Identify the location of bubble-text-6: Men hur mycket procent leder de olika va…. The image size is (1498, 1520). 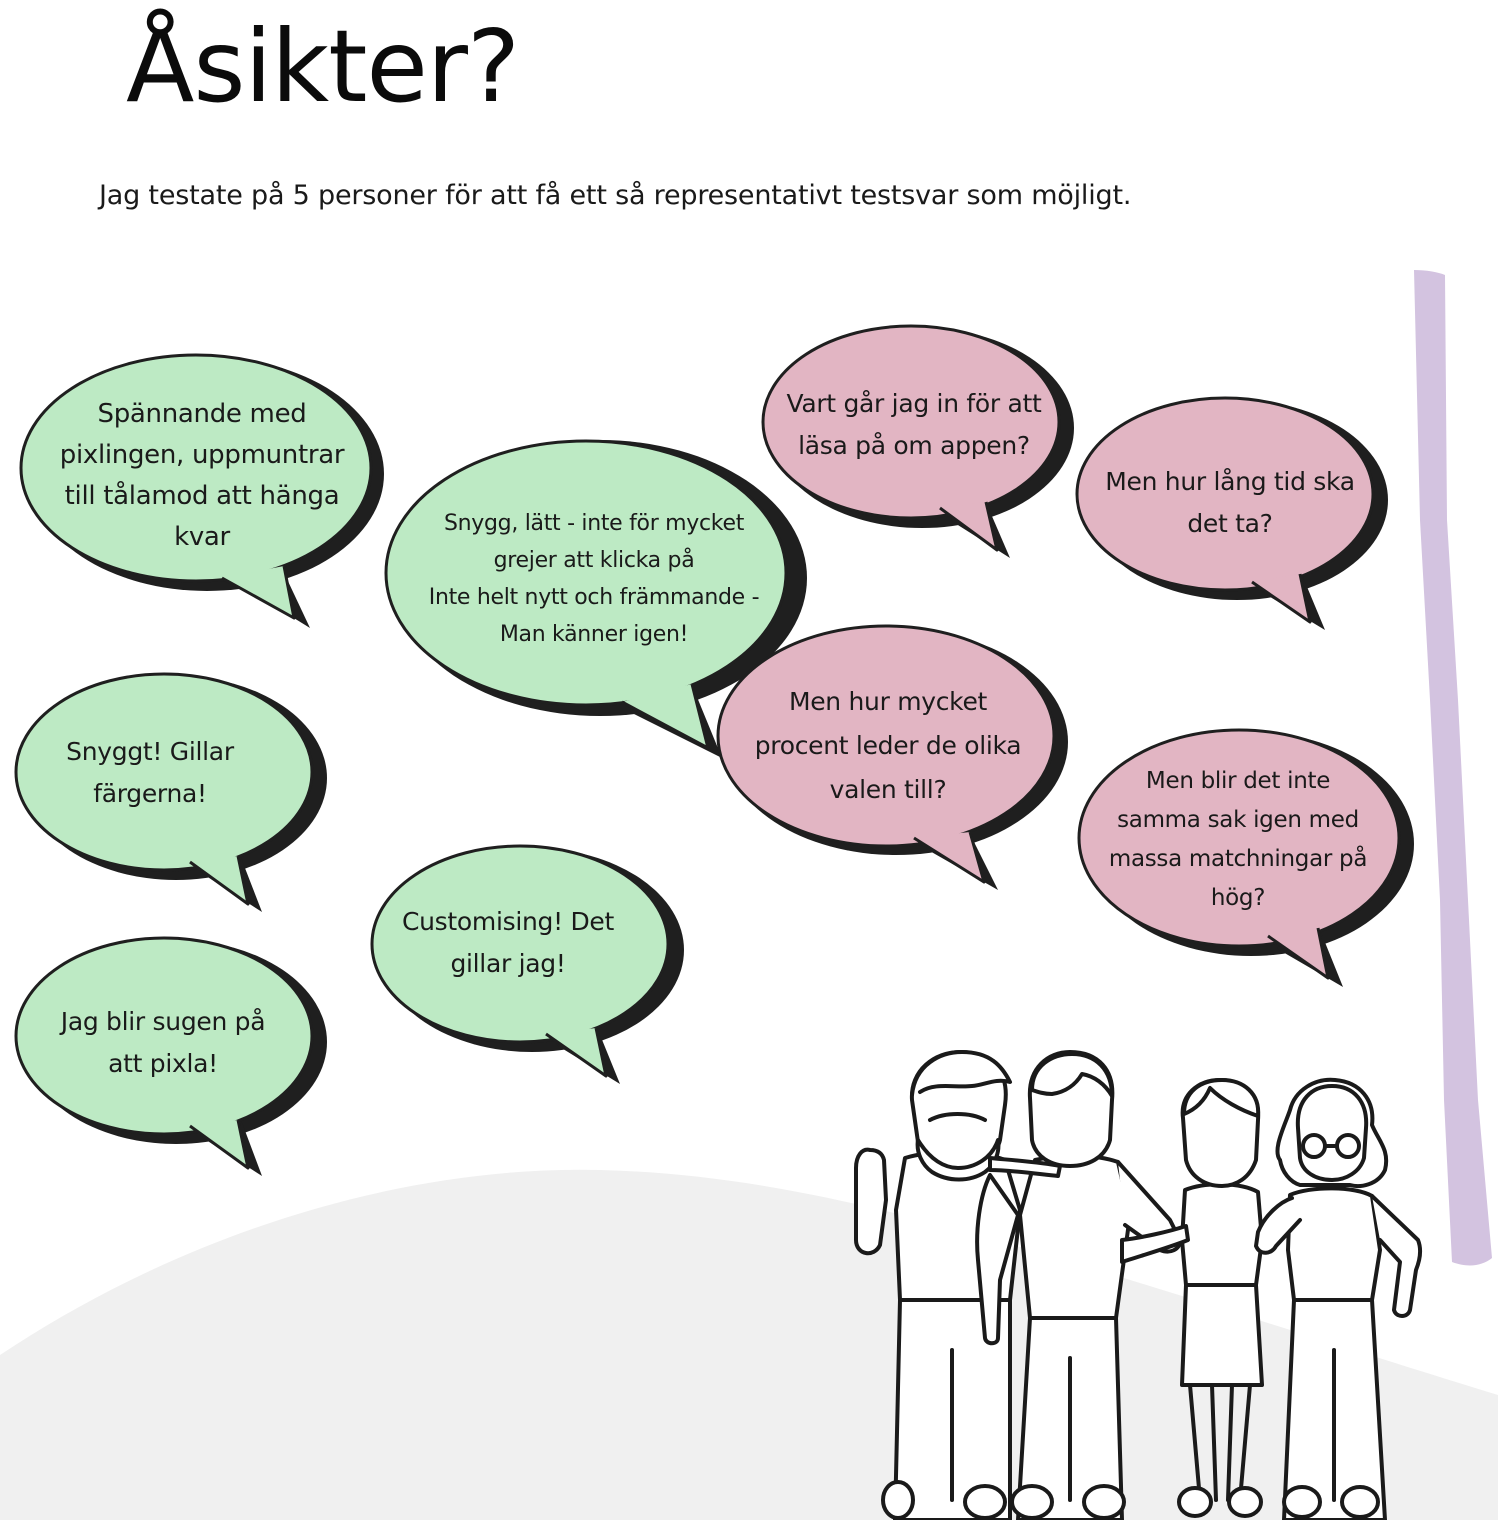
(888, 745).